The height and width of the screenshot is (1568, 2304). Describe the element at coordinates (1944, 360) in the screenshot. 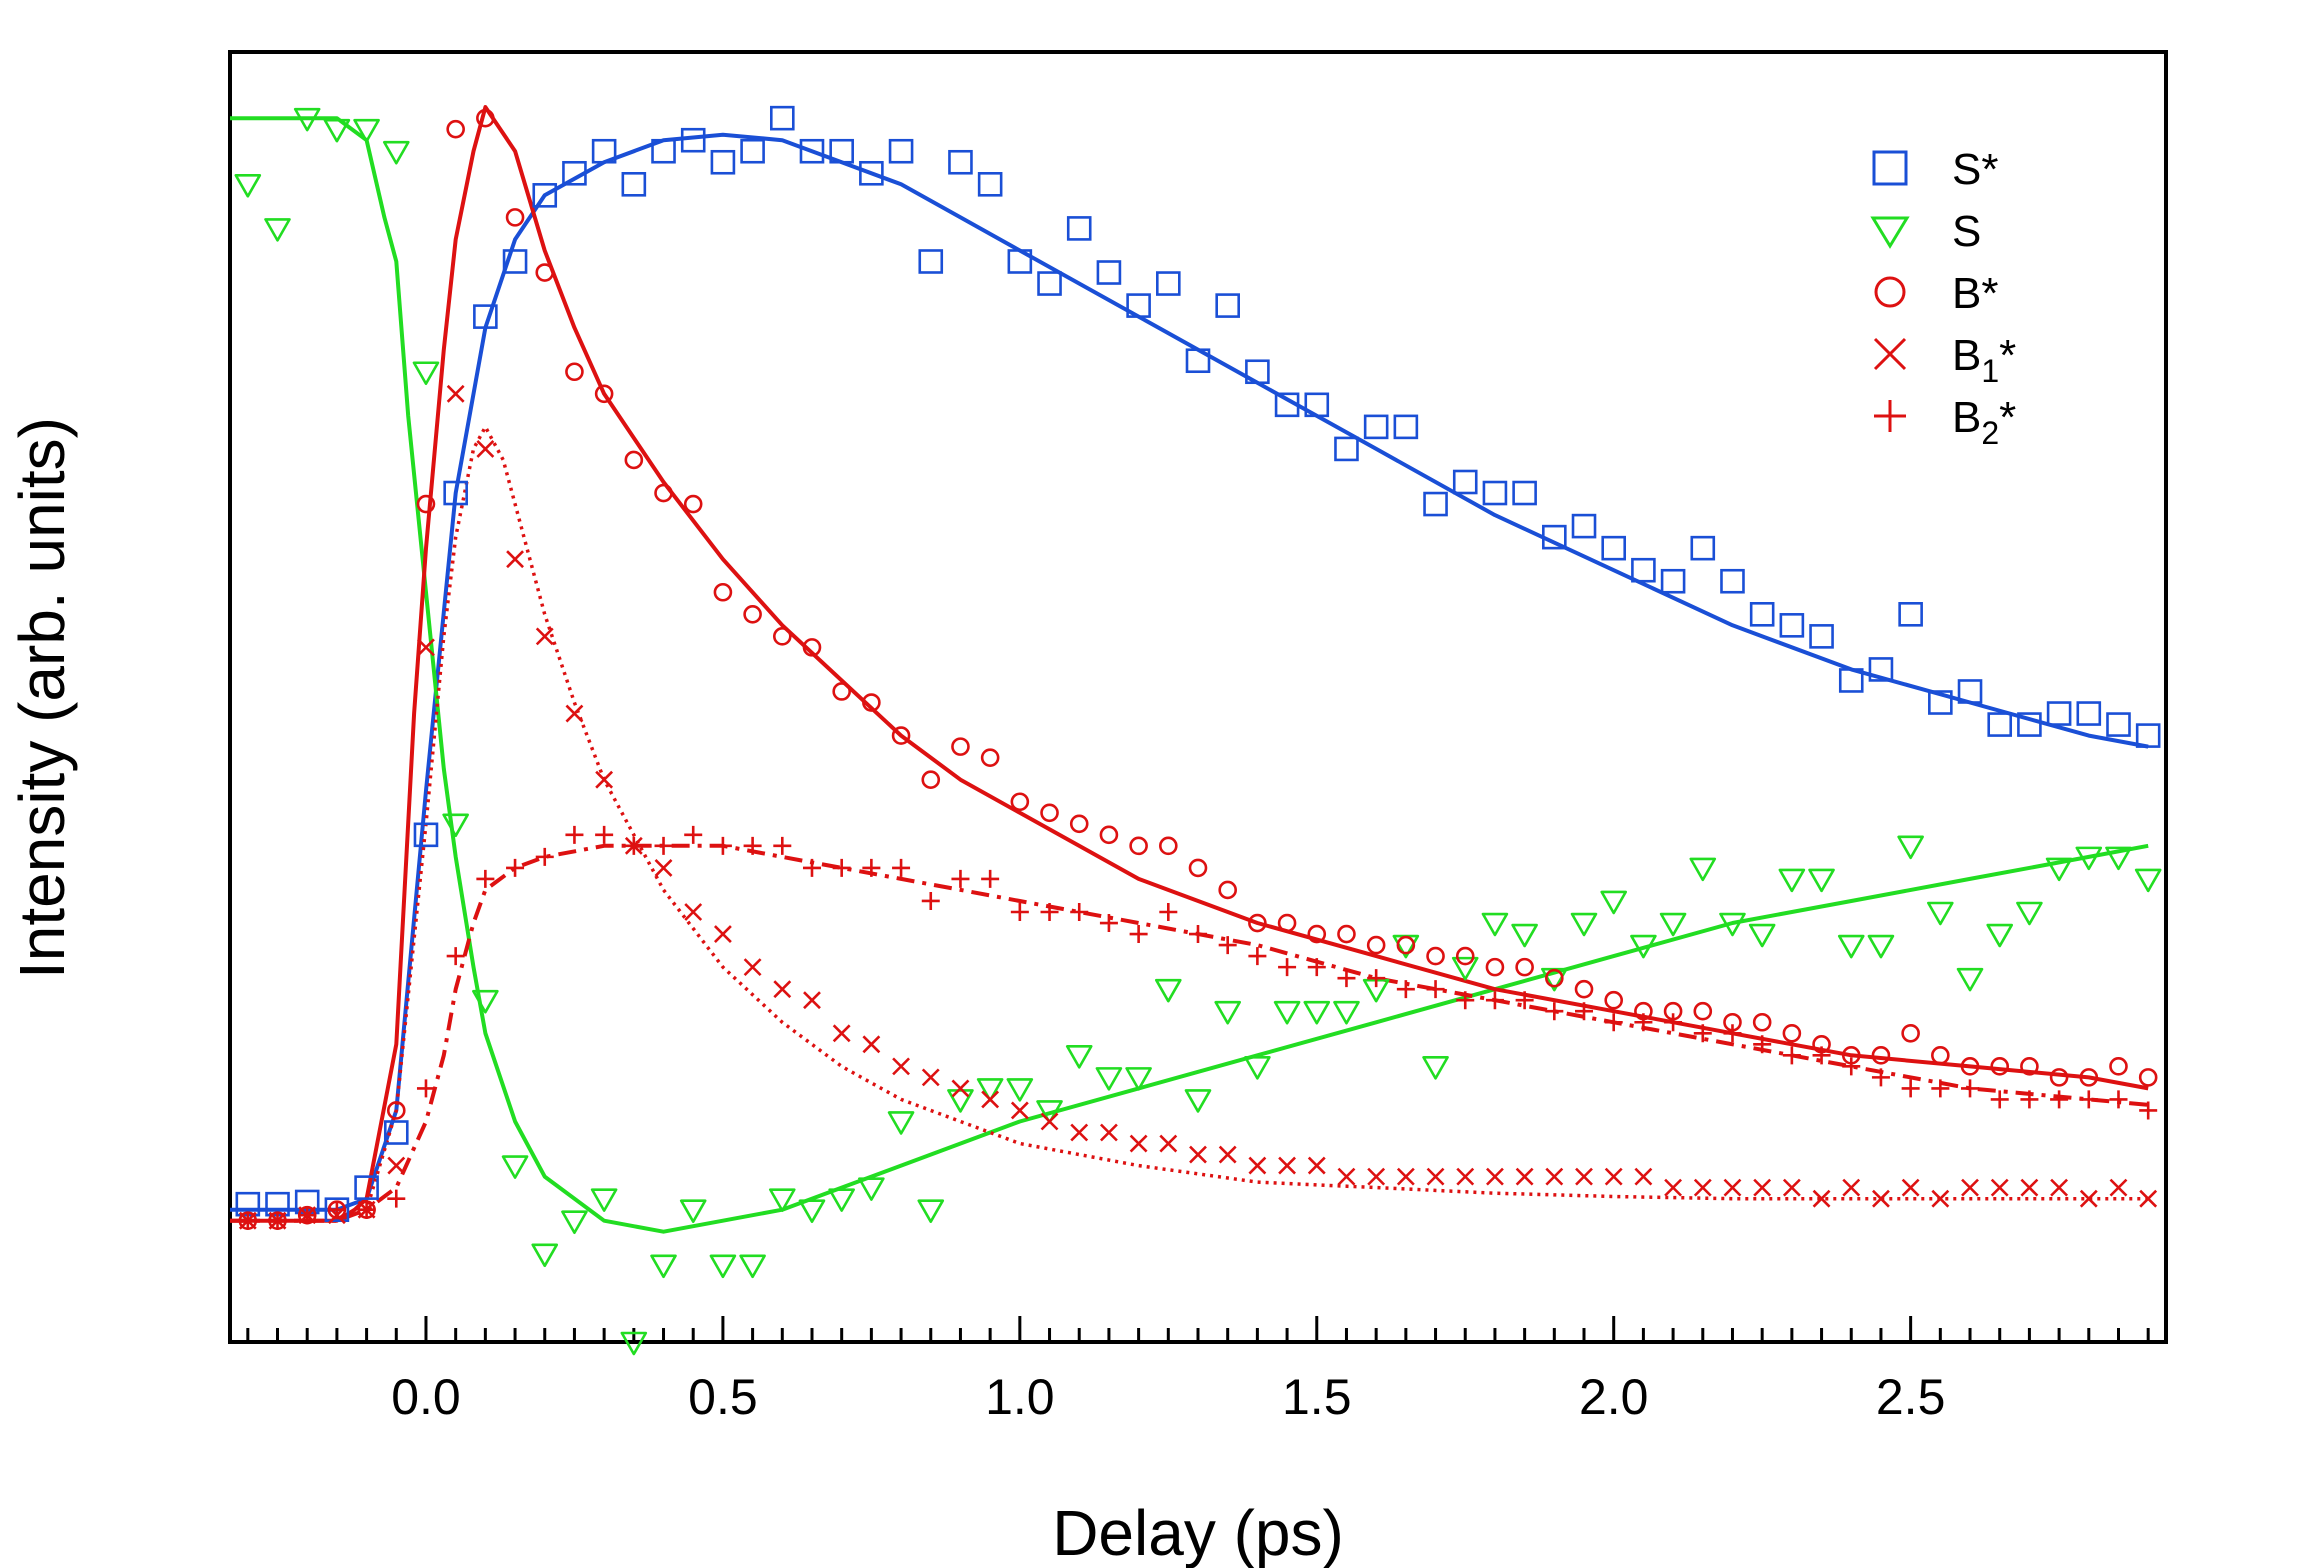

I see `legend-item: B1*` at that location.